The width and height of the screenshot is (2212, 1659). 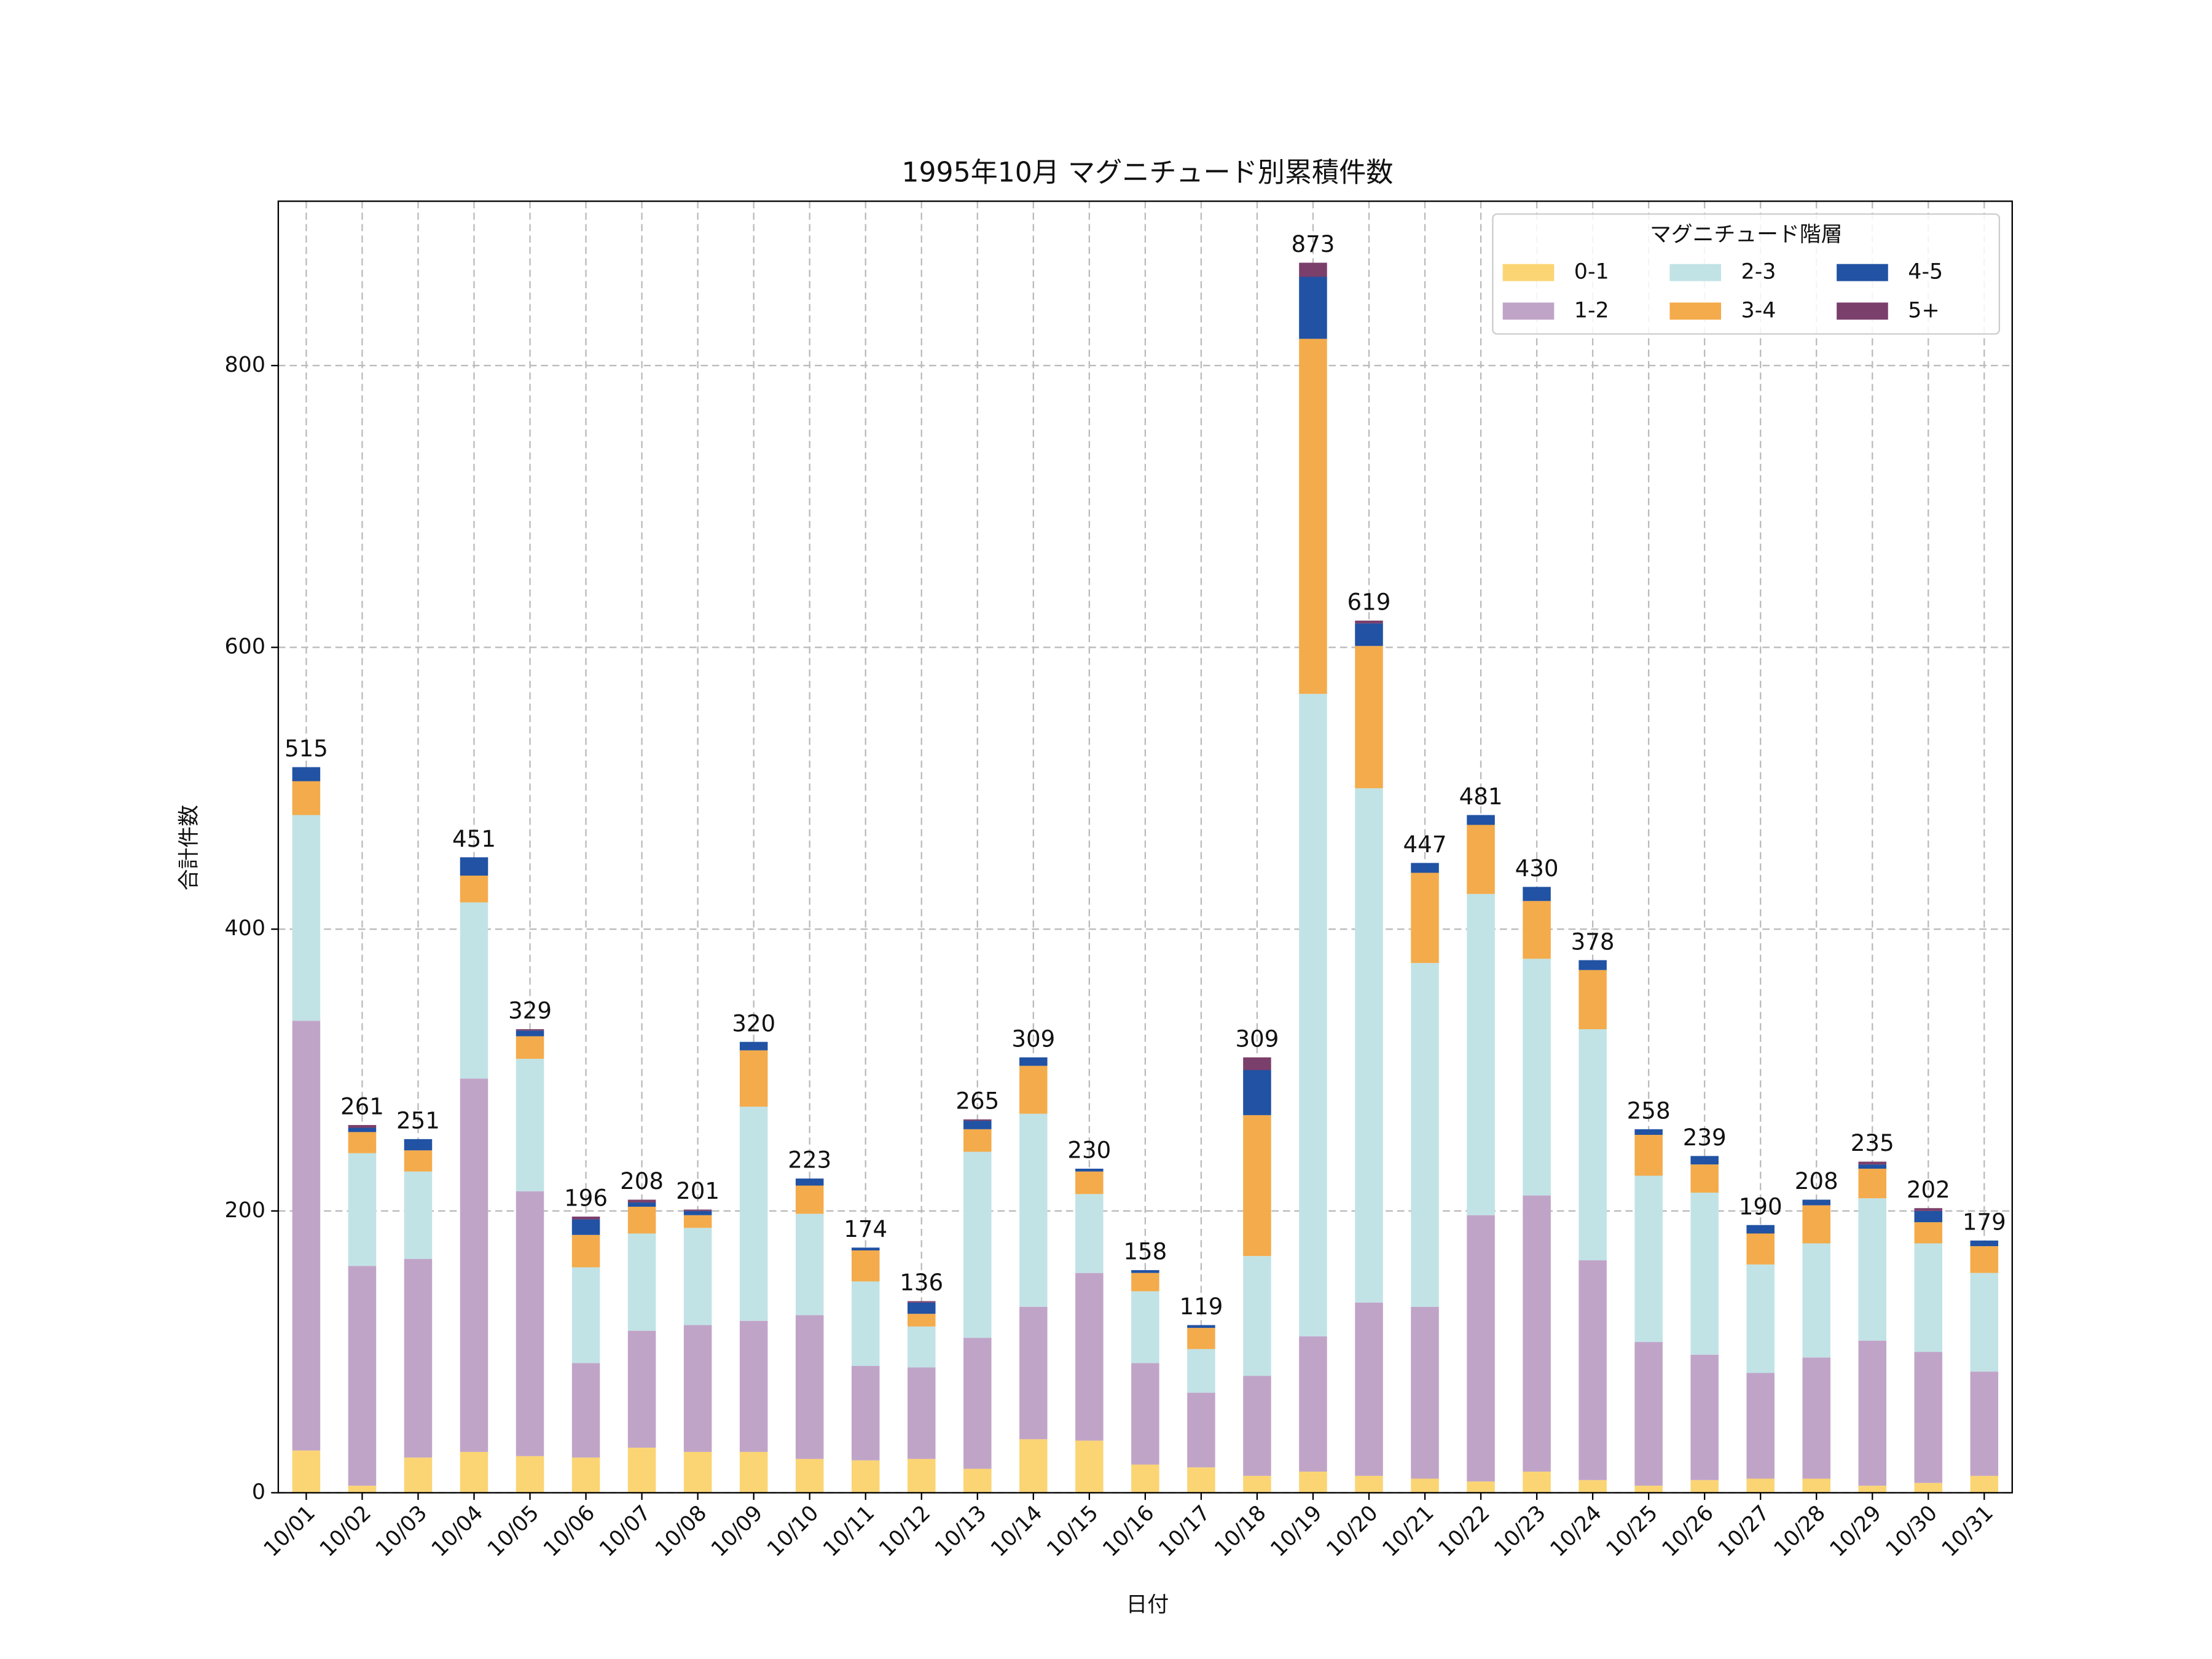 What do you see at coordinates (1761, 1206) in the screenshot?
I see `total-label: 190` at bounding box center [1761, 1206].